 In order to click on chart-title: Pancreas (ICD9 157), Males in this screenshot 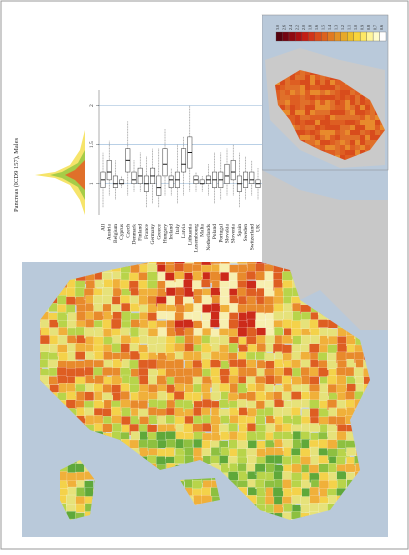, I will do `click(16, 175)`.